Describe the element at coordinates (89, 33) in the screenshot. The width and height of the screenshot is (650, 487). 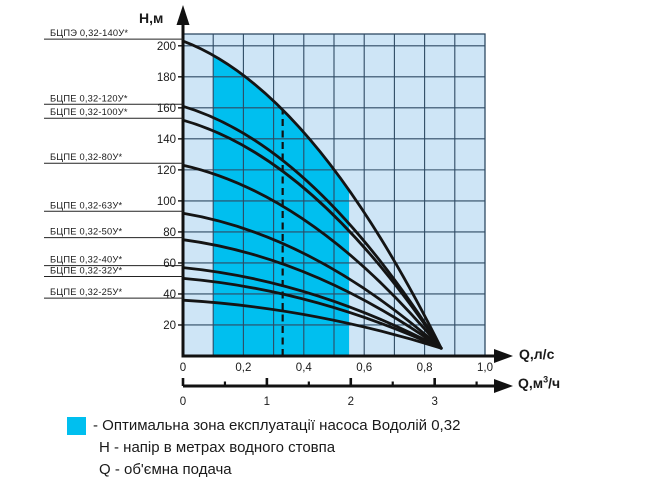
I see `curve-label-1: БЦПЭ 0,32-140У*` at that location.